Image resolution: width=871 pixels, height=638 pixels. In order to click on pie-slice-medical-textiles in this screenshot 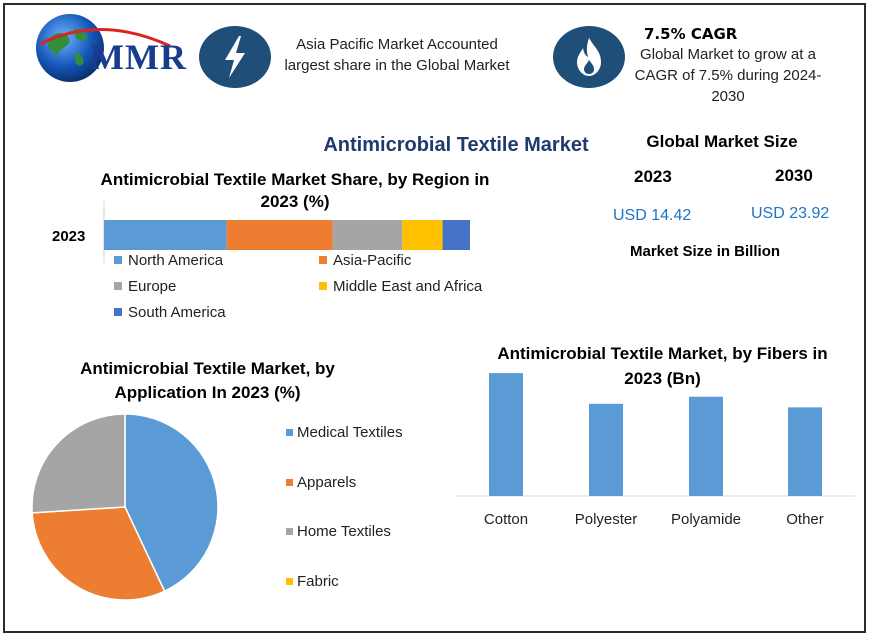, I will do `click(171, 503)`.